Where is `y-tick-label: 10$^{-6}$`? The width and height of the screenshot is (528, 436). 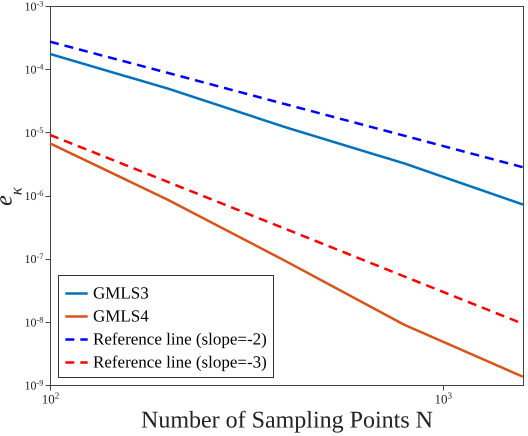 y-tick-label: 10$^{-6}$ is located at coordinates (34, 195).